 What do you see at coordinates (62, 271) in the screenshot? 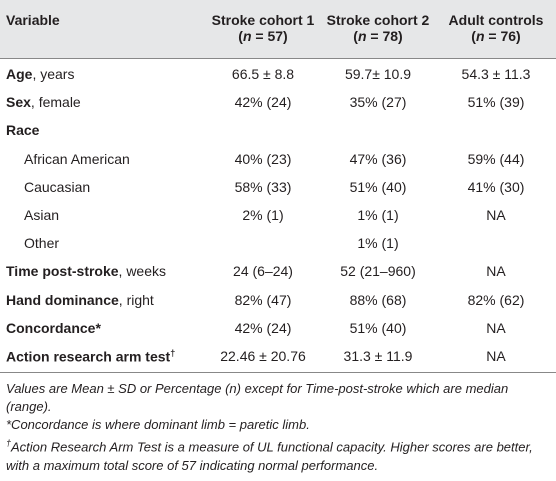
I see `label-bold: Time post-stroke` at bounding box center [62, 271].